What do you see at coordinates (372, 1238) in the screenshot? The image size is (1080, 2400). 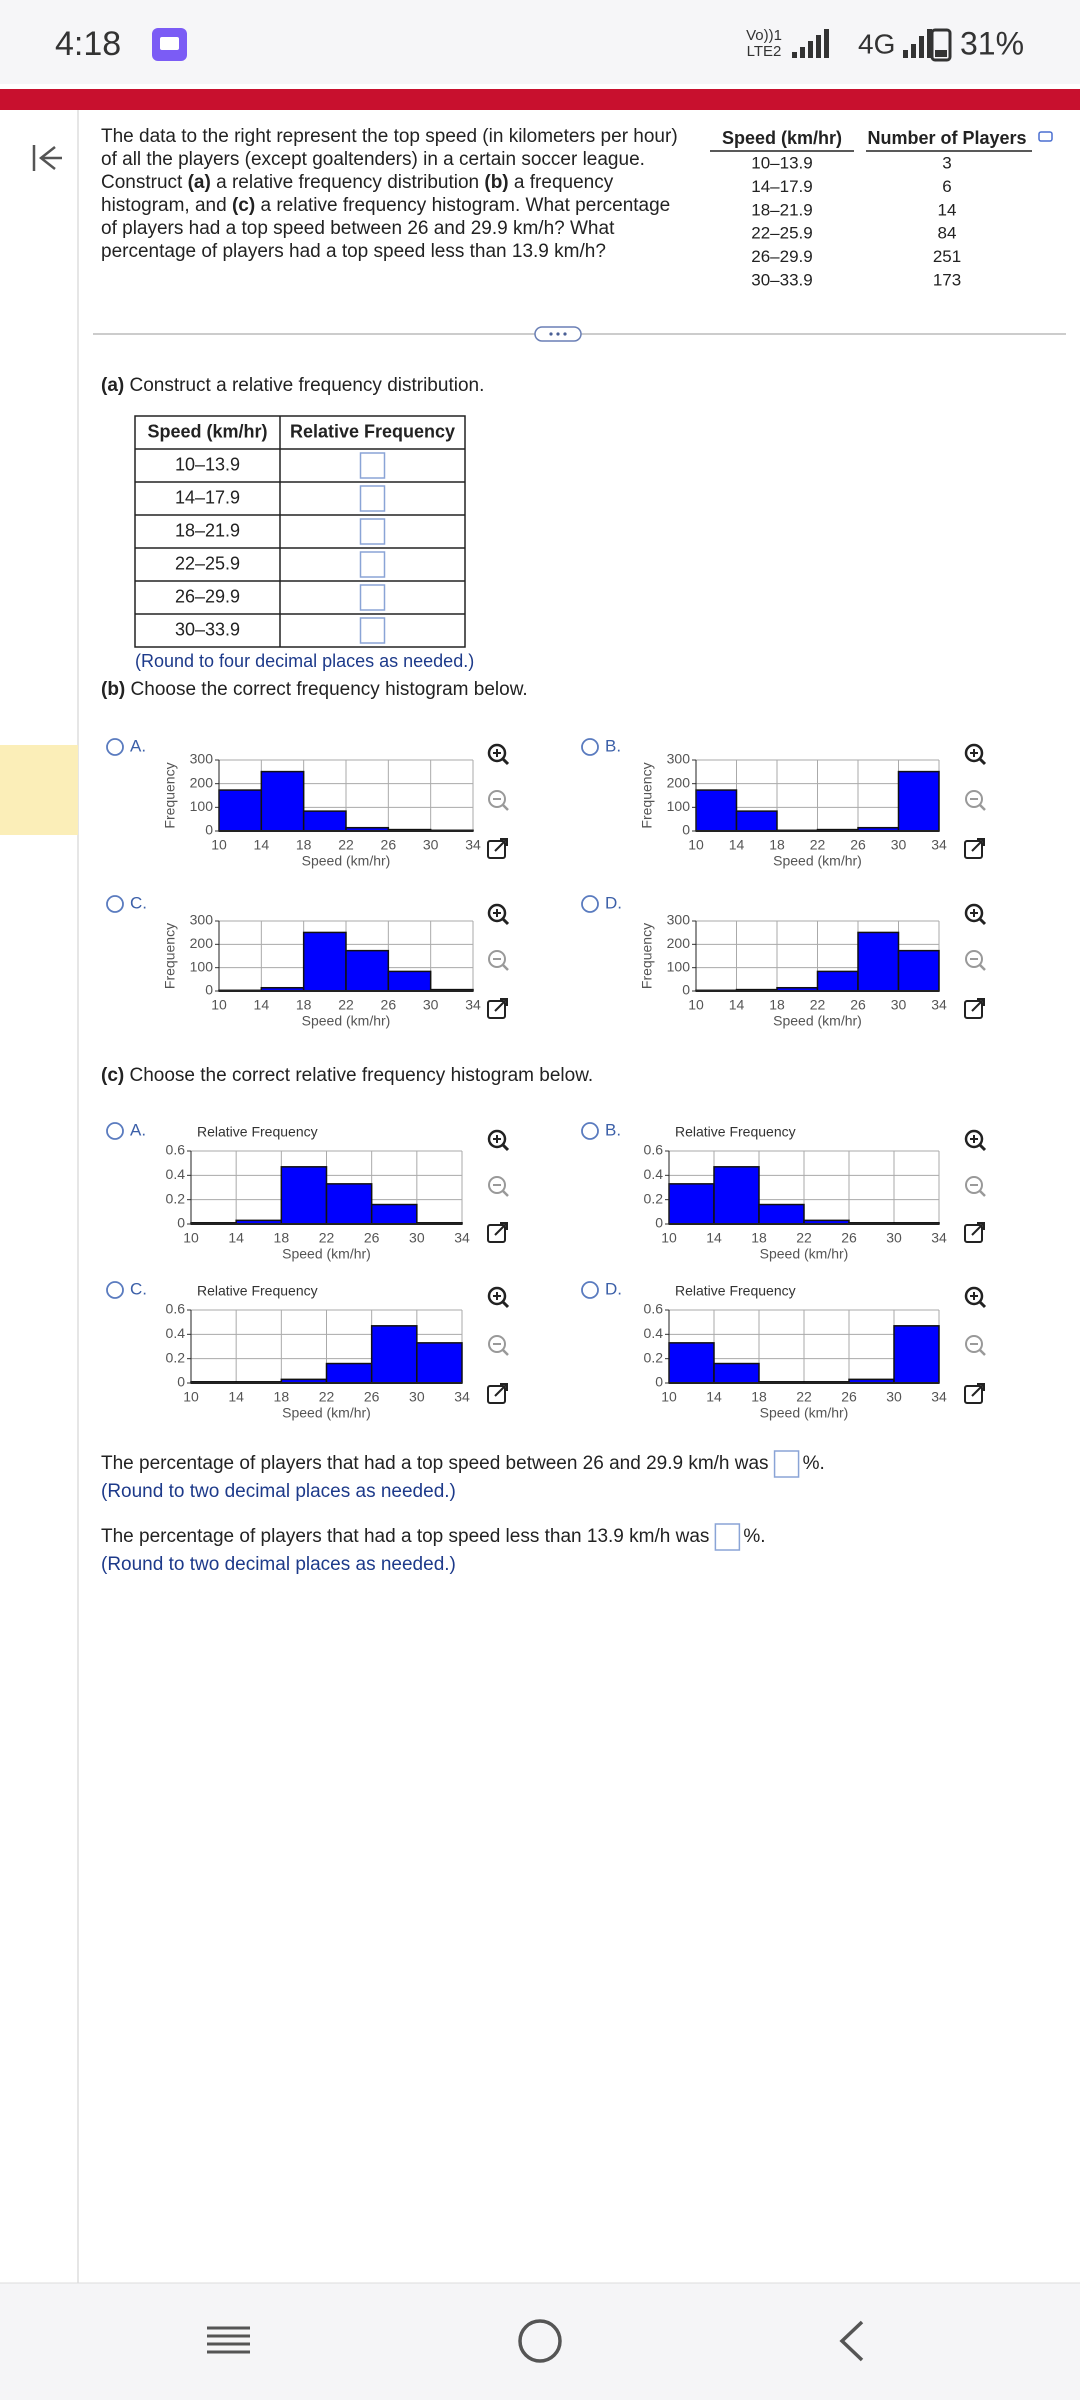 I see `x-tick-label: 26` at bounding box center [372, 1238].